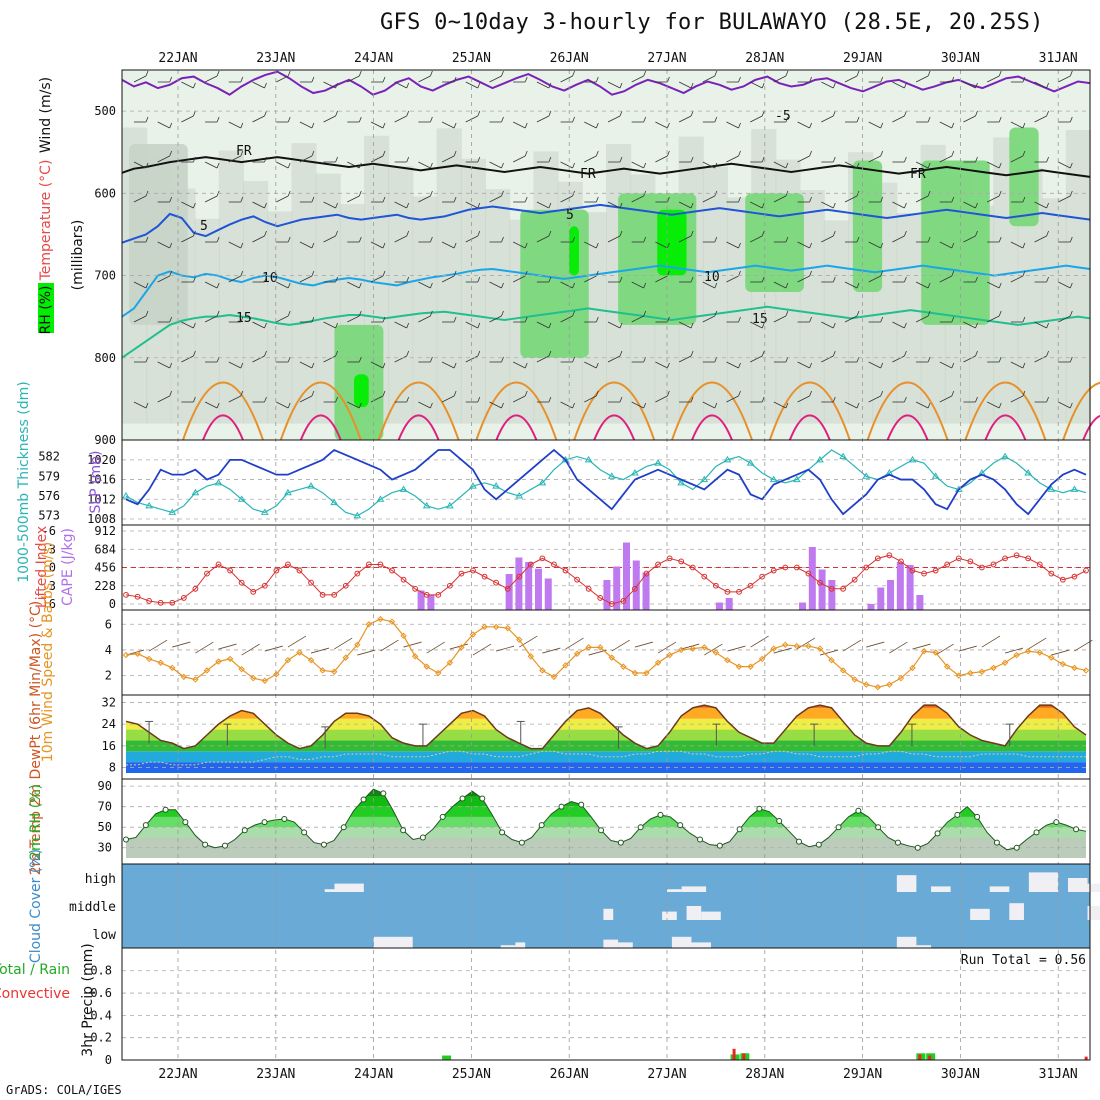 The image size is (1100, 1100). What do you see at coordinates (920, 1057) in the screenshot?
I see `precip-convective-bar` at bounding box center [920, 1057].